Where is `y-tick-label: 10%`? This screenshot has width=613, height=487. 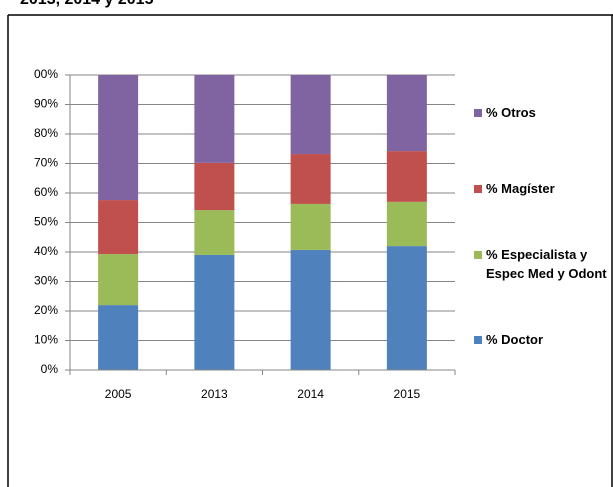
y-tick-label: 10% is located at coordinates (46, 340).